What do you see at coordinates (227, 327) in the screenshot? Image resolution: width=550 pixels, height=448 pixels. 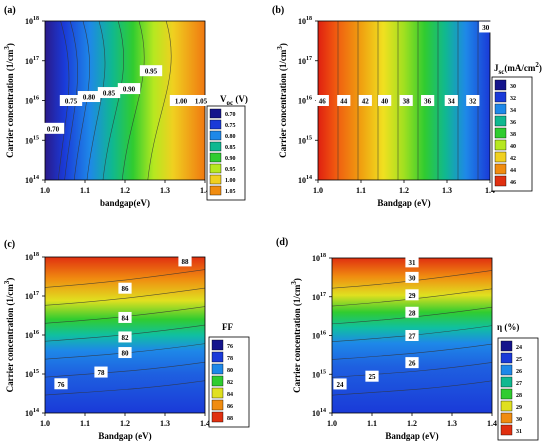 I see `legend-title: FF` at bounding box center [227, 327].